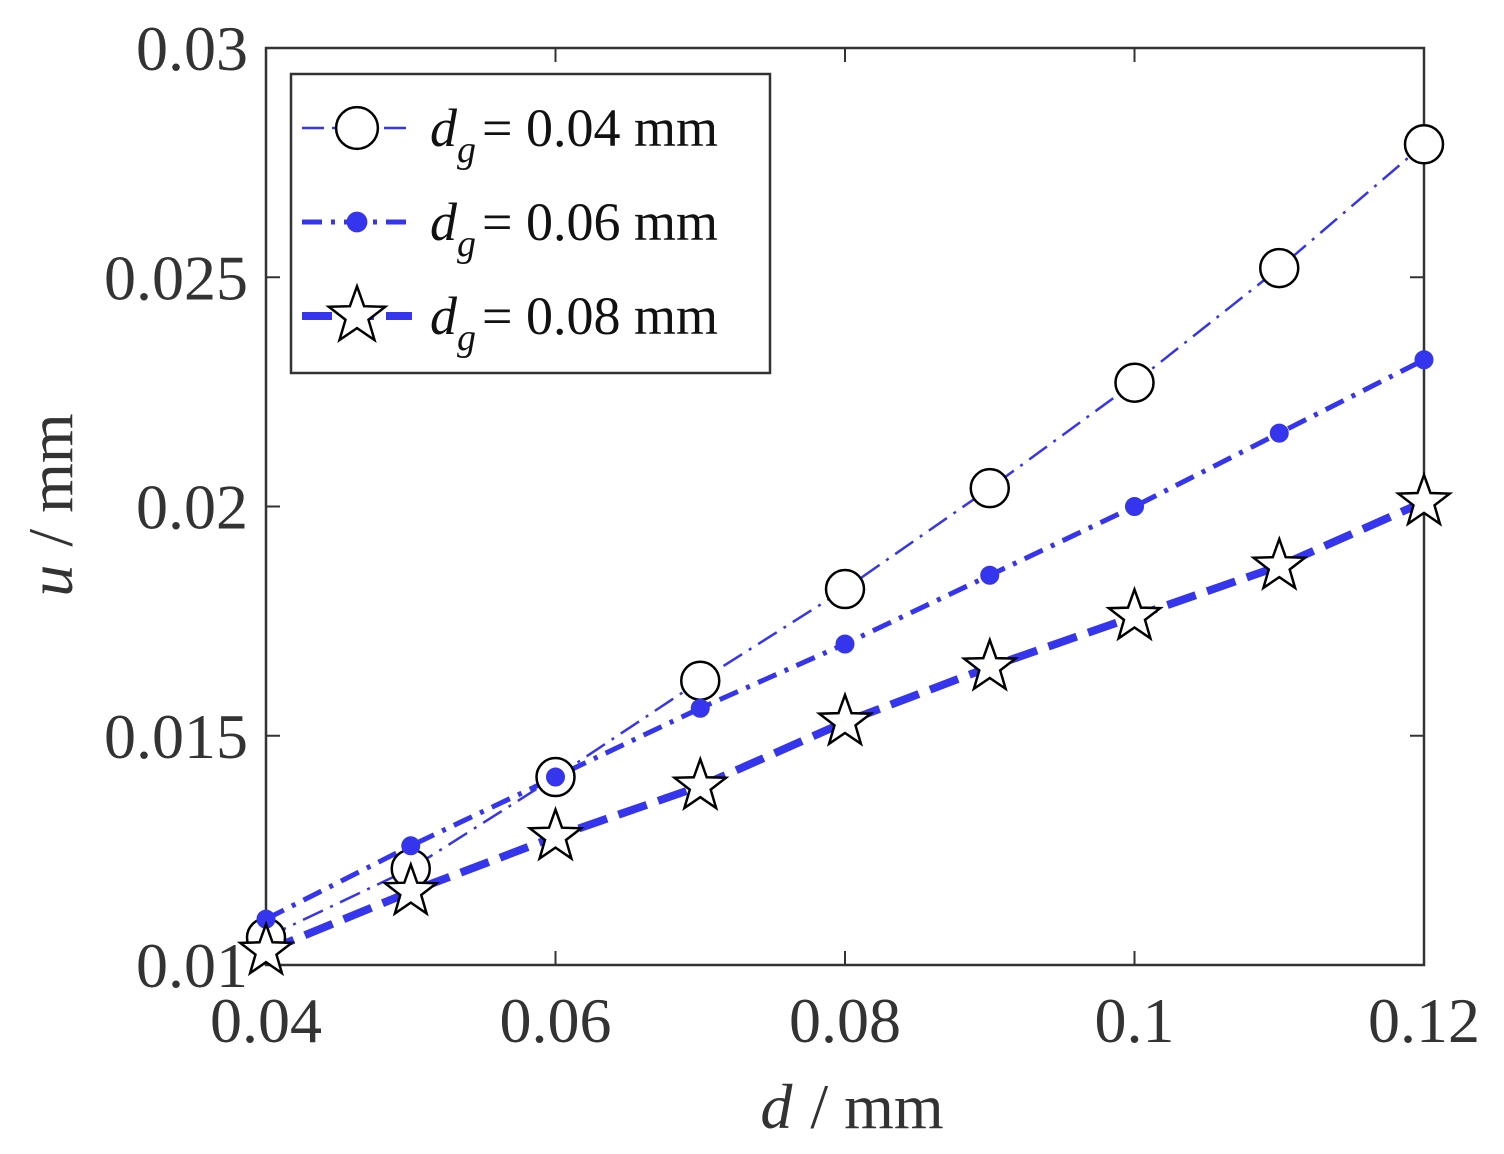  I want to click on legend-label-1: dg = 0.04 mm, so click(574, 134).